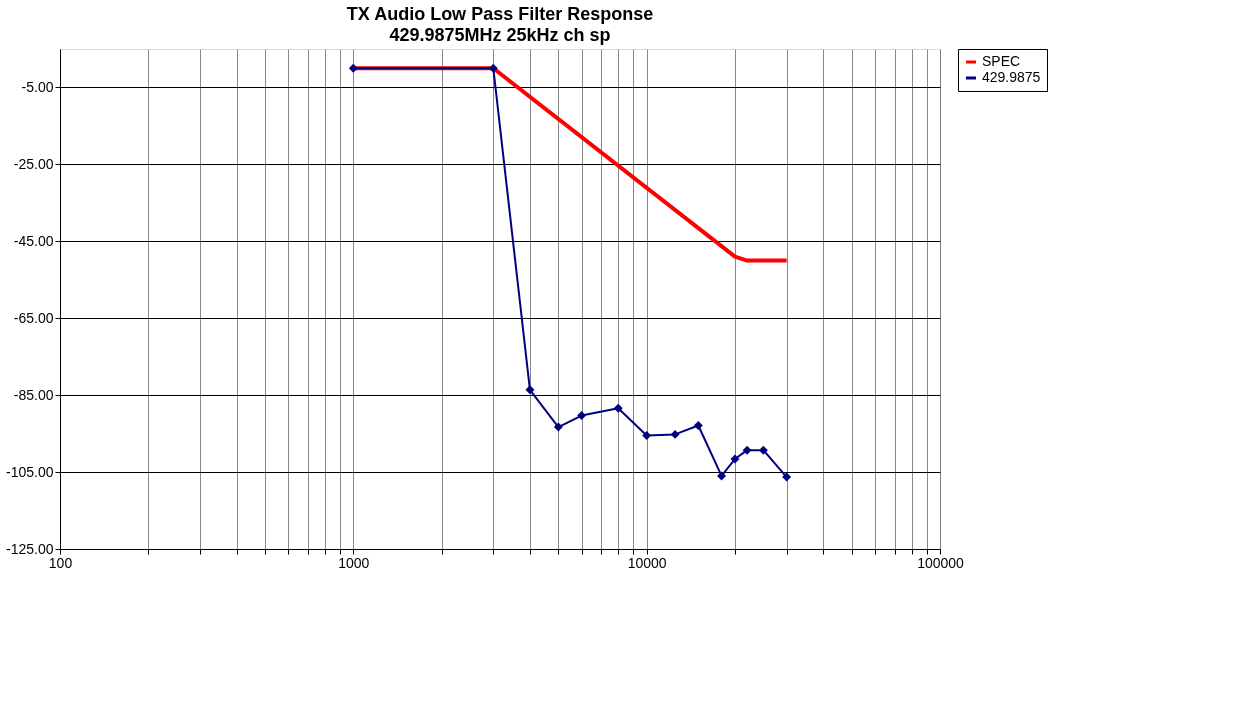  I want to click on y-tick-label: -25.00, so click(33, 163).